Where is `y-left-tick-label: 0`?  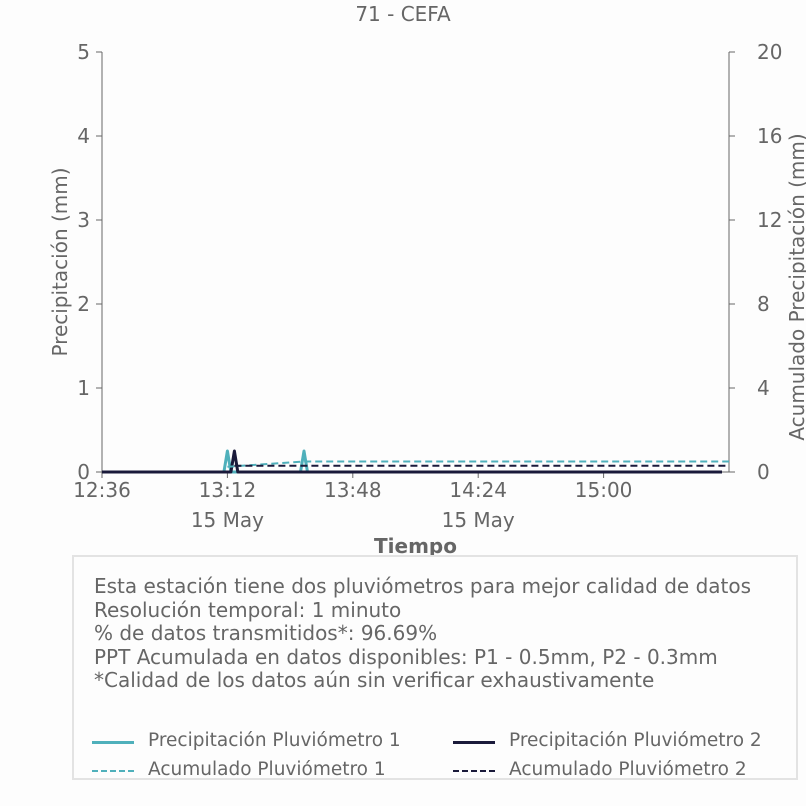
y-left-tick-label: 0 is located at coordinates (83, 472).